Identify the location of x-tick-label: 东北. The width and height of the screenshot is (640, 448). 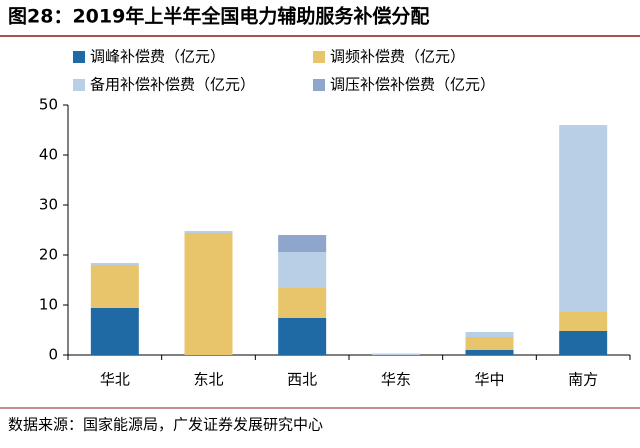
(208, 380).